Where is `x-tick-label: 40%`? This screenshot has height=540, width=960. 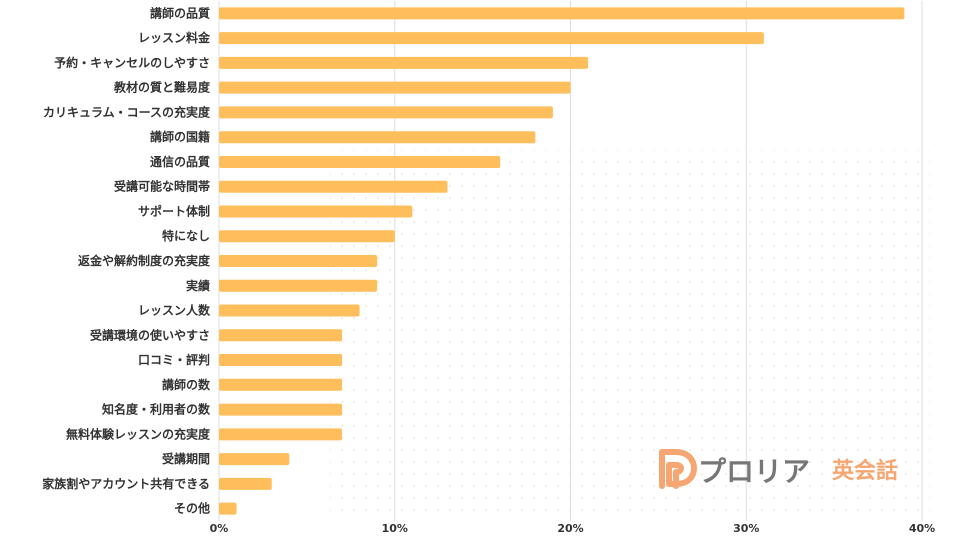 x-tick-label: 40% is located at coordinates (922, 528).